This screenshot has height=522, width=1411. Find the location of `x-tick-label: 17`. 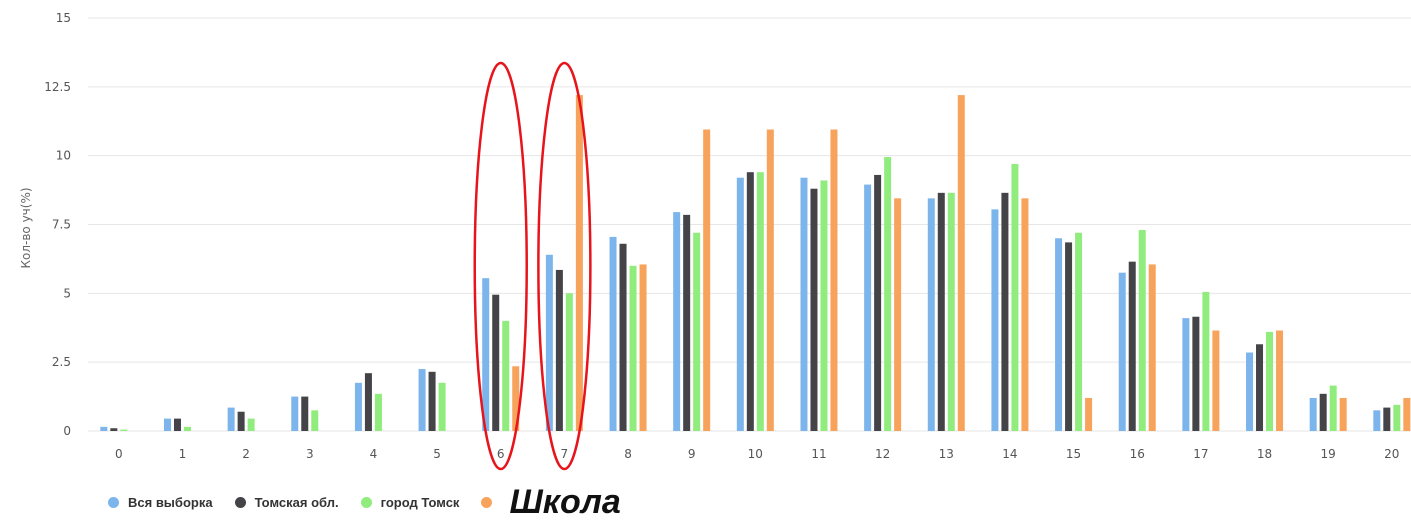

x-tick-label: 17 is located at coordinates (1200, 454).